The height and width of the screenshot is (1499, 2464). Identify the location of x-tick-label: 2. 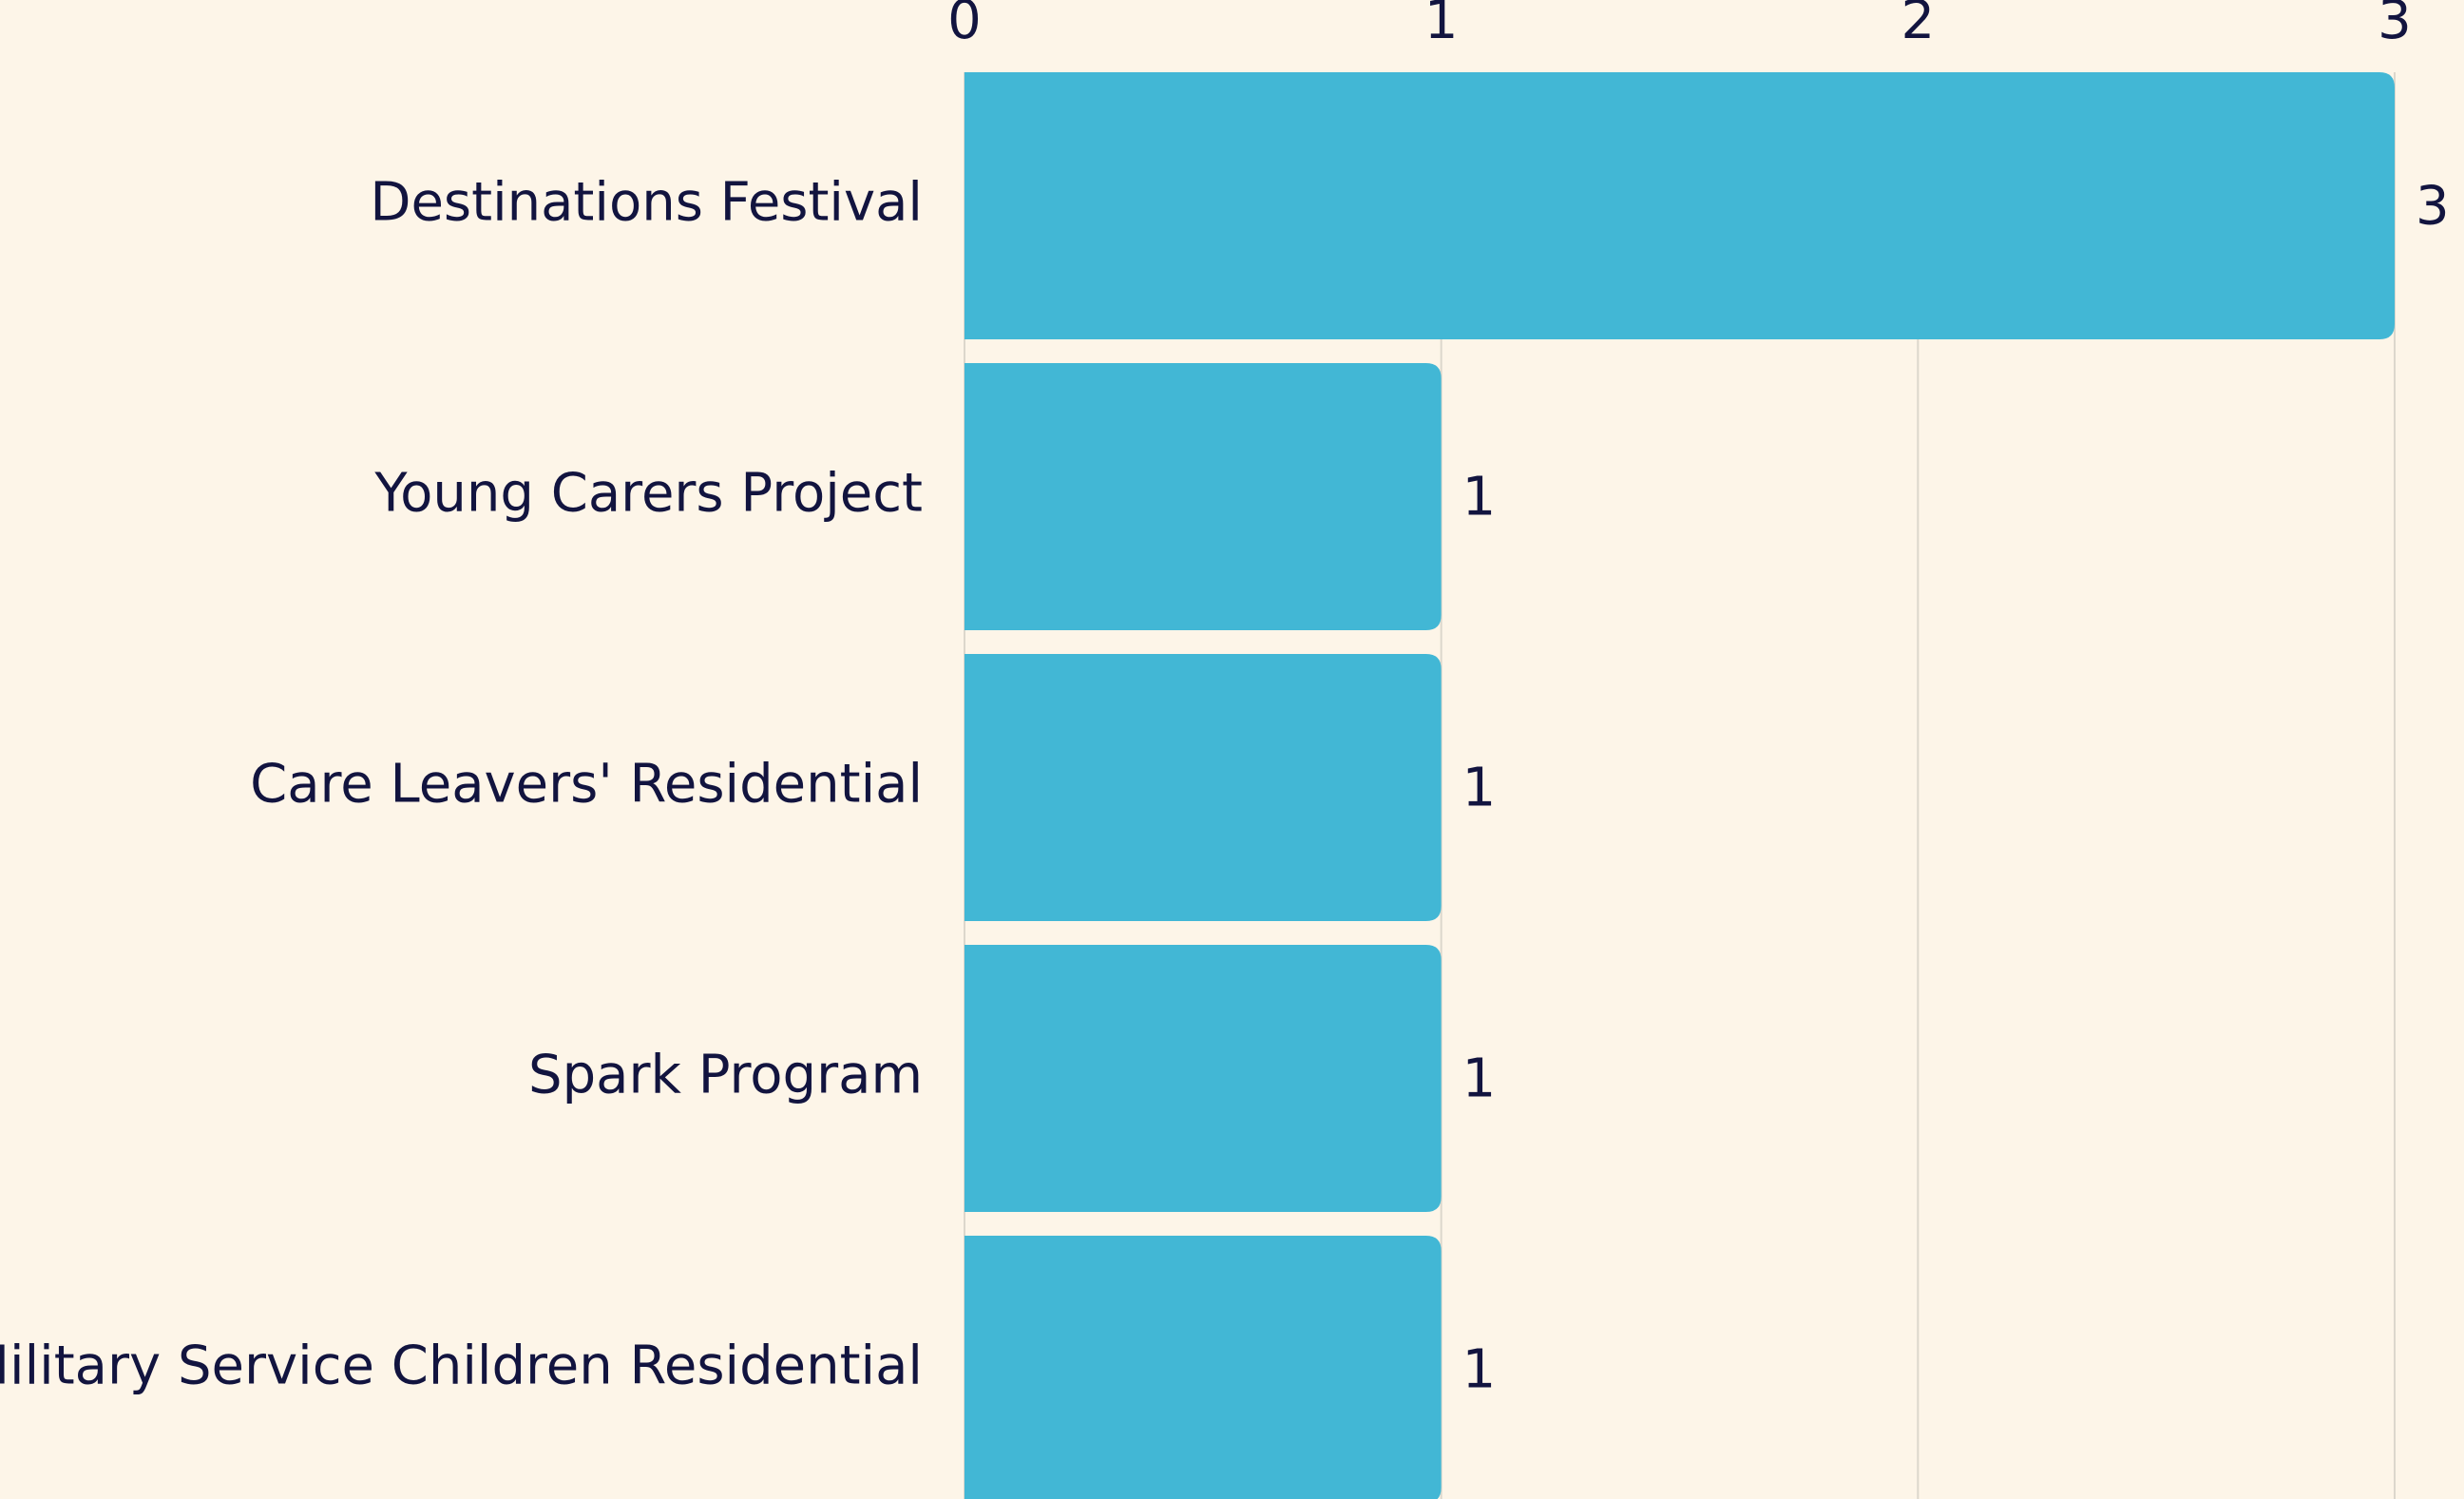
(1918, 25).